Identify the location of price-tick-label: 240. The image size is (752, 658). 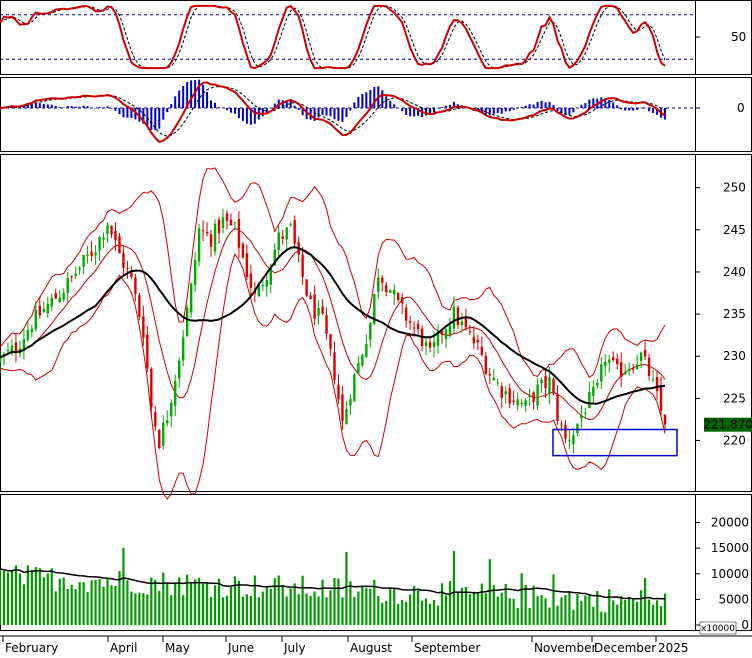
(734, 272).